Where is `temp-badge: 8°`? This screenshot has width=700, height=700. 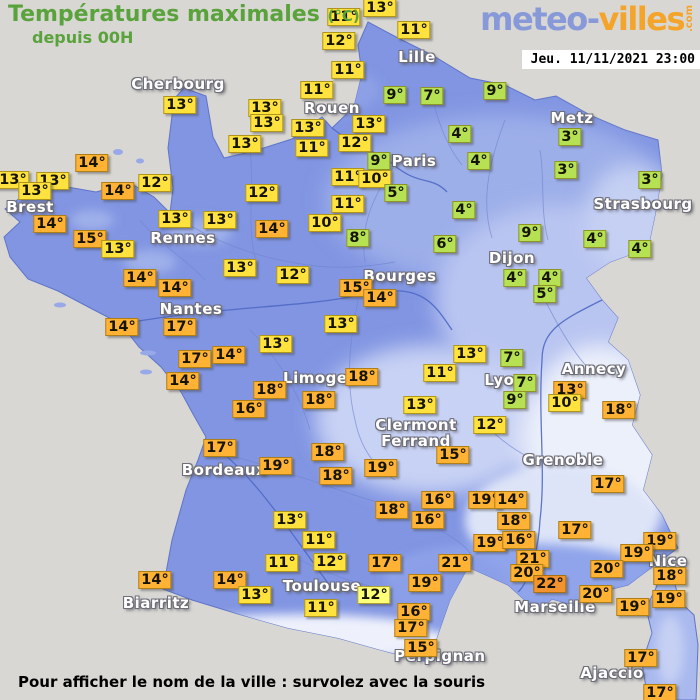 temp-badge: 8° is located at coordinates (358, 238).